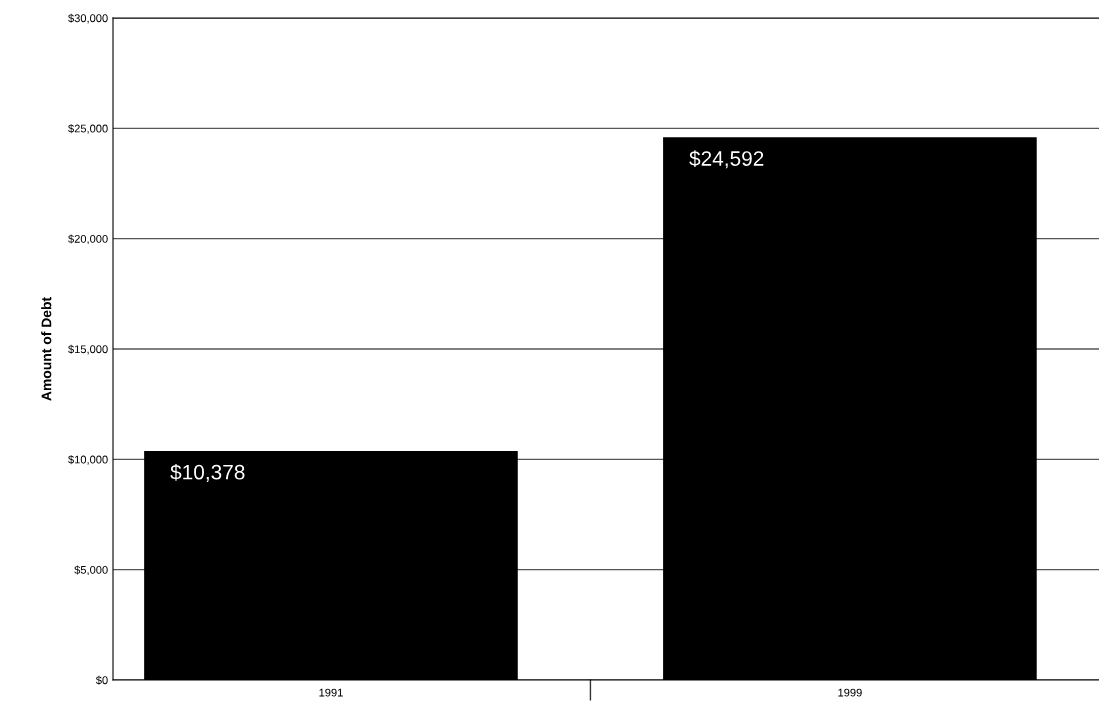 This screenshot has height=716, width=1099. I want to click on y-tick-label: $25,000, so click(88, 129).